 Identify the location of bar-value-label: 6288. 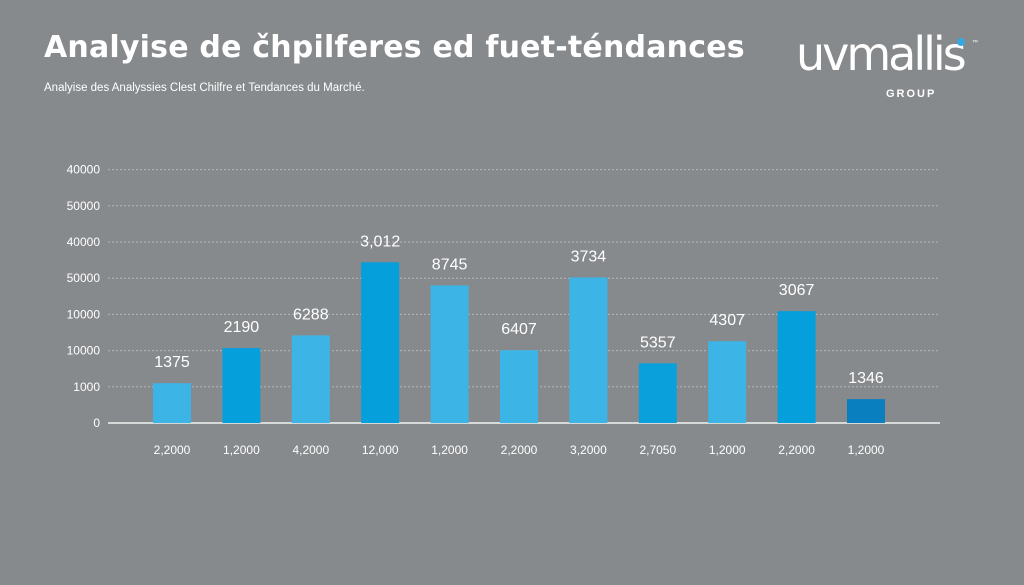
(311, 314).